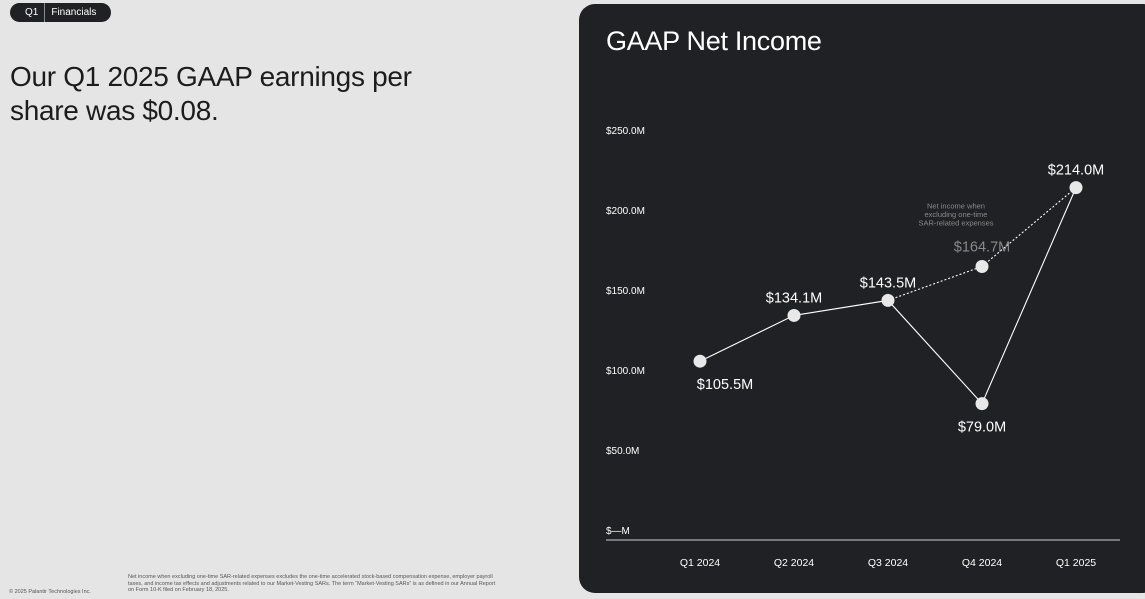 Image resolution: width=1145 pixels, height=599 pixels. What do you see at coordinates (725, 385) in the screenshot?
I see `data-label: $105.5M` at bounding box center [725, 385].